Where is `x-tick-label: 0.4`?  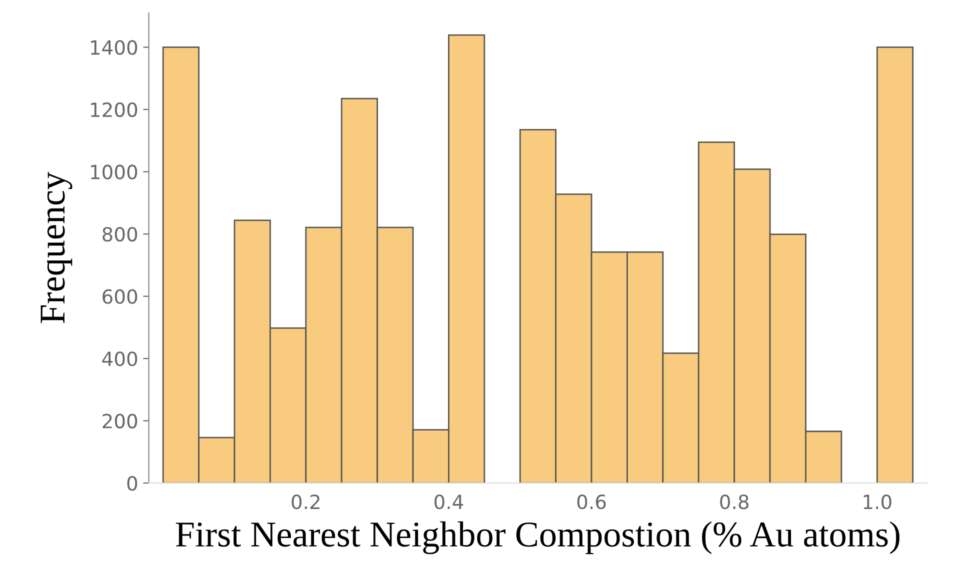 x-tick-label: 0.4 is located at coordinates (449, 502).